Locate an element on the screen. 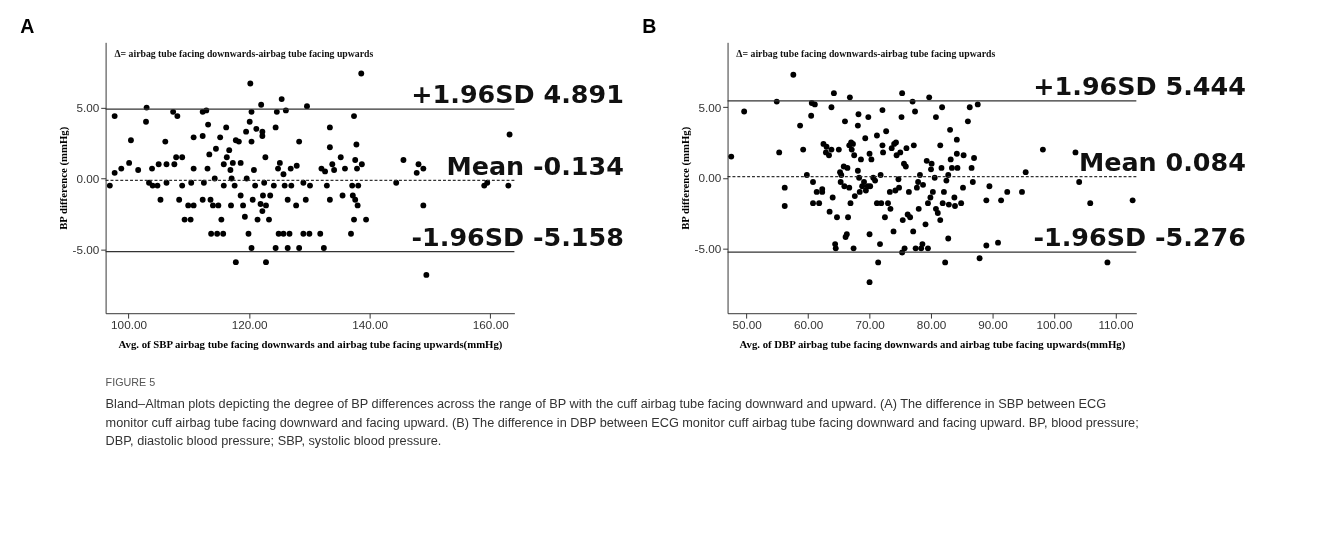 The height and width of the screenshot is (554, 1328). x-axis-title: Avg. of DBP airbag tube facing downwards and airbag tube facing upwards(mmHg) is located at coordinates (932, 344).